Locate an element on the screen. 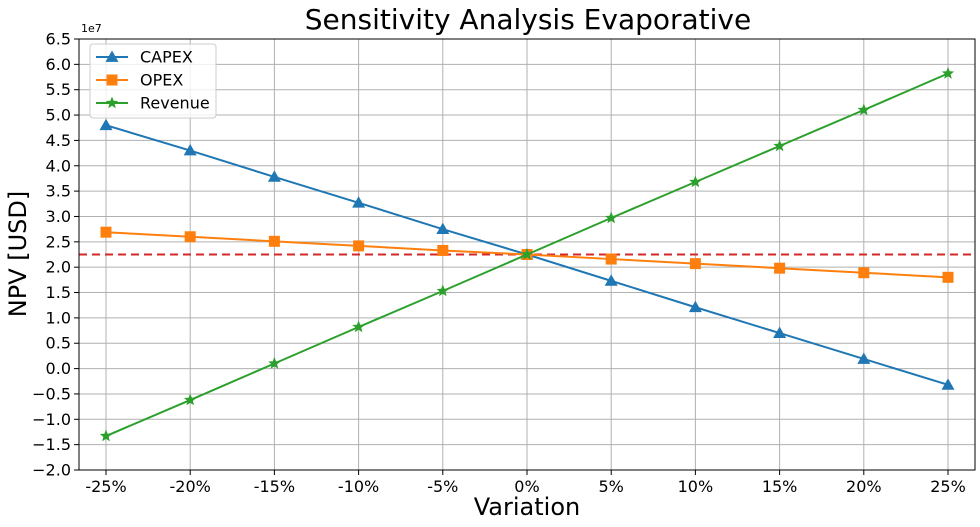 This screenshot has height=527, width=980. y-tick-label: −1.0 is located at coordinates (51, 419).